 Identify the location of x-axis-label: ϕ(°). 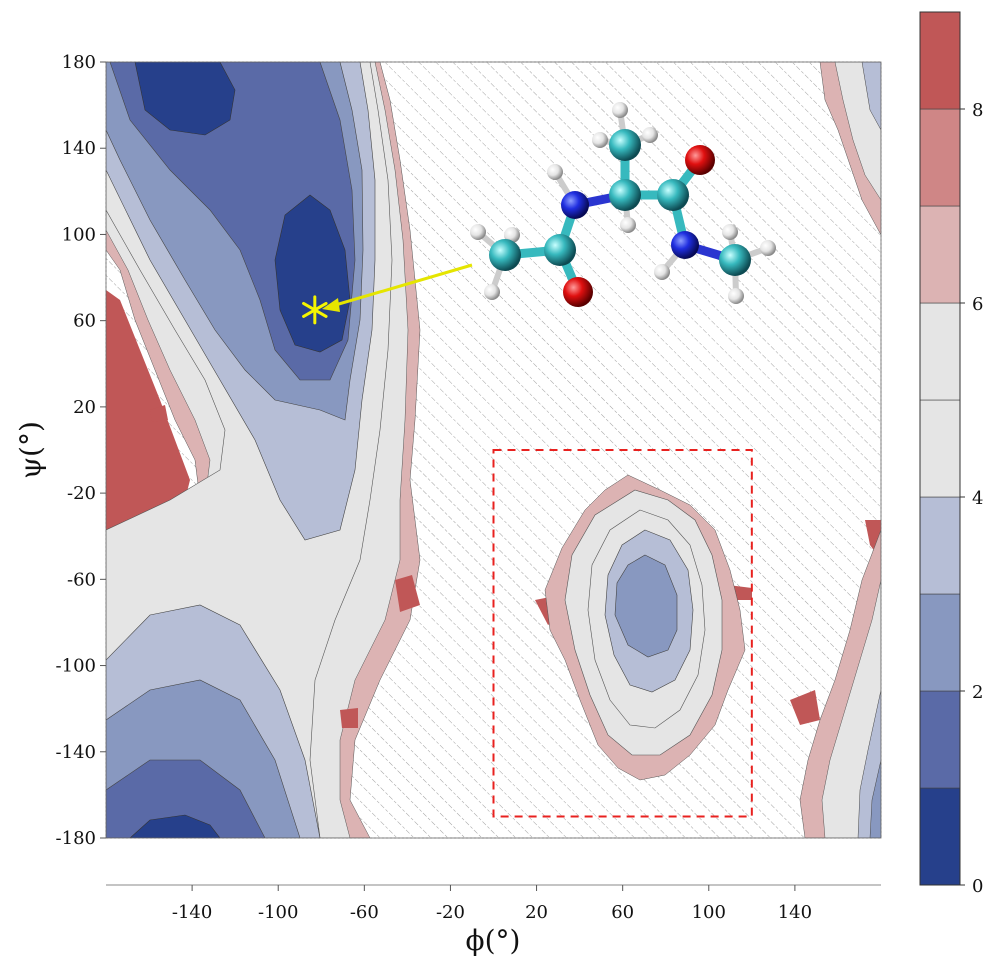
(493, 940).